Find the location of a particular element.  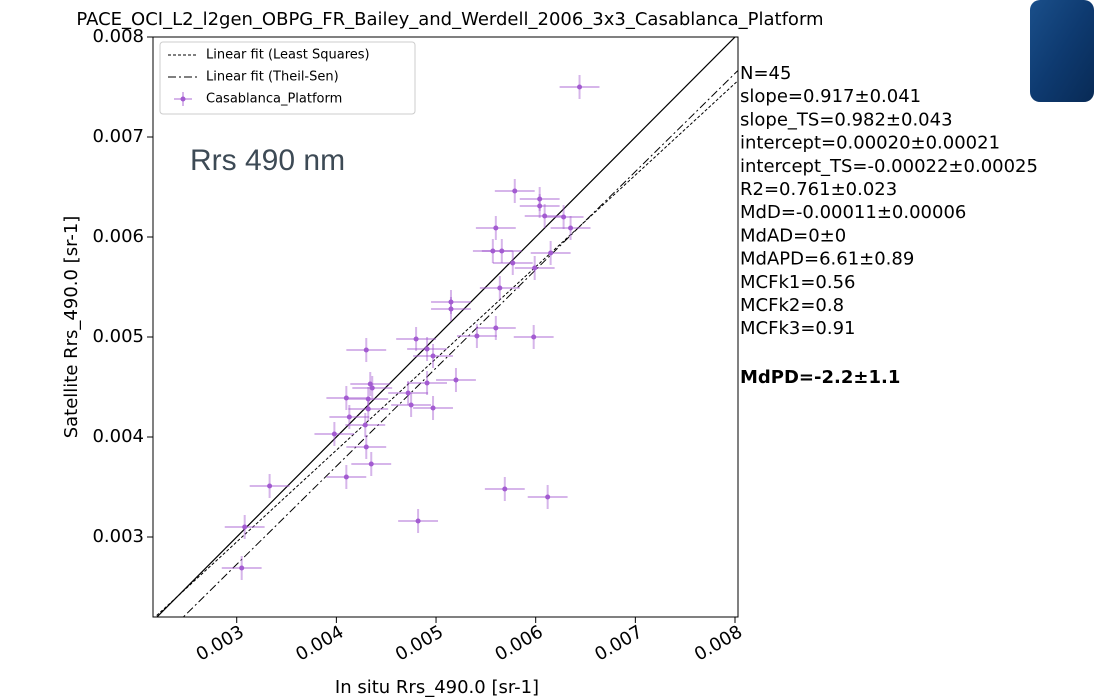

legend-label: Linear fit (Least Squares) is located at coordinates (288, 55).